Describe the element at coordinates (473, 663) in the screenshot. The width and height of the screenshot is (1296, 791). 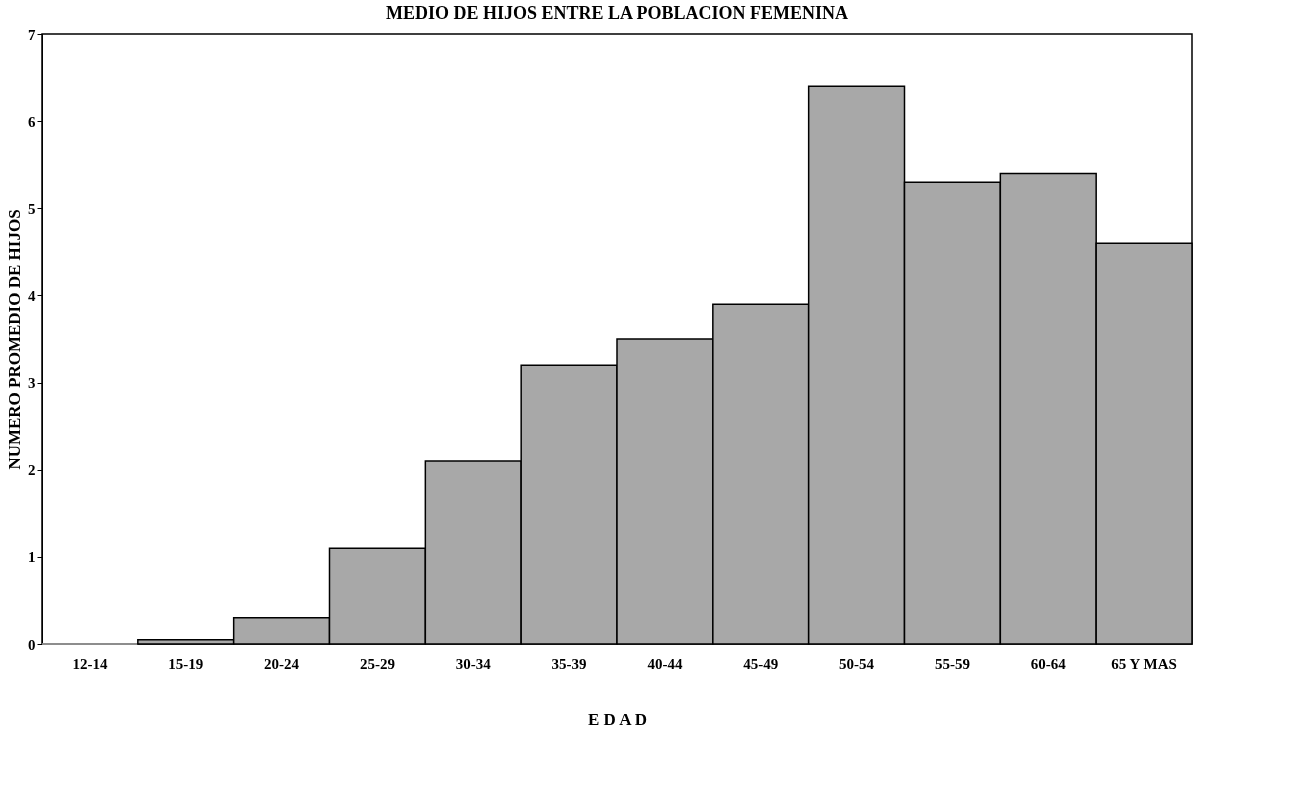
I see `x-tick-label: 30-34` at that location.